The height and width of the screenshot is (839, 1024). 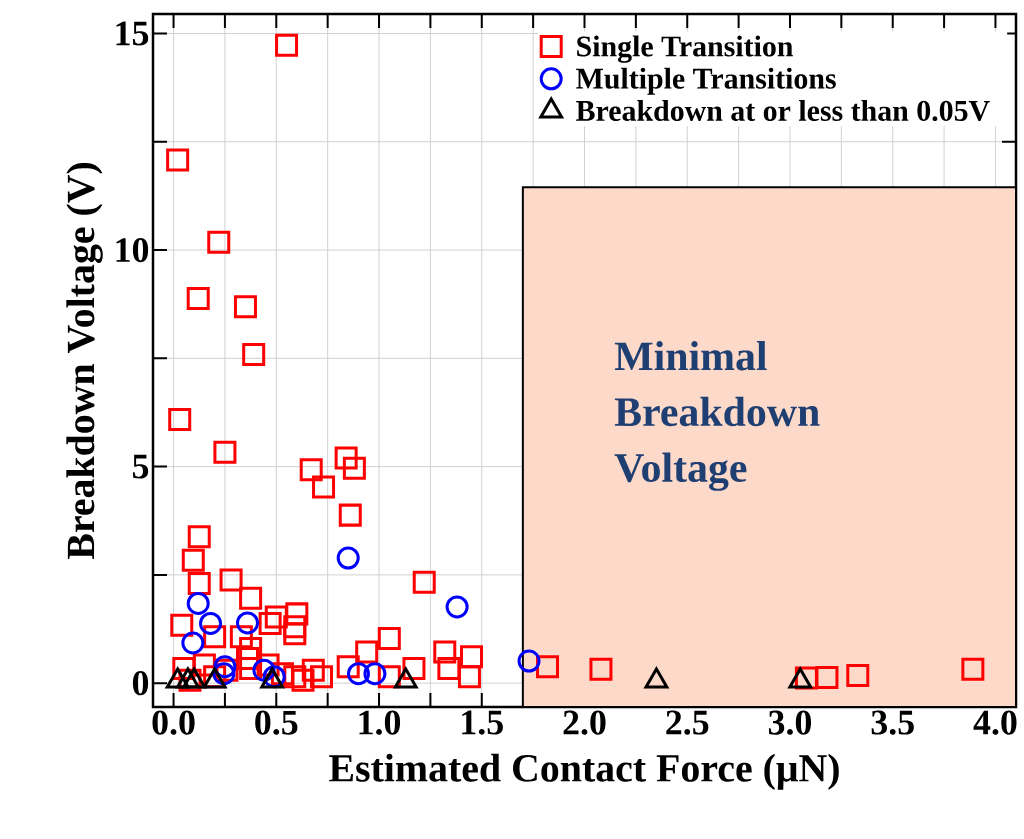 What do you see at coordinates (140, 466) in the screenshot?
I see `y-tick-label: 5` at bounding box center [140, 466].